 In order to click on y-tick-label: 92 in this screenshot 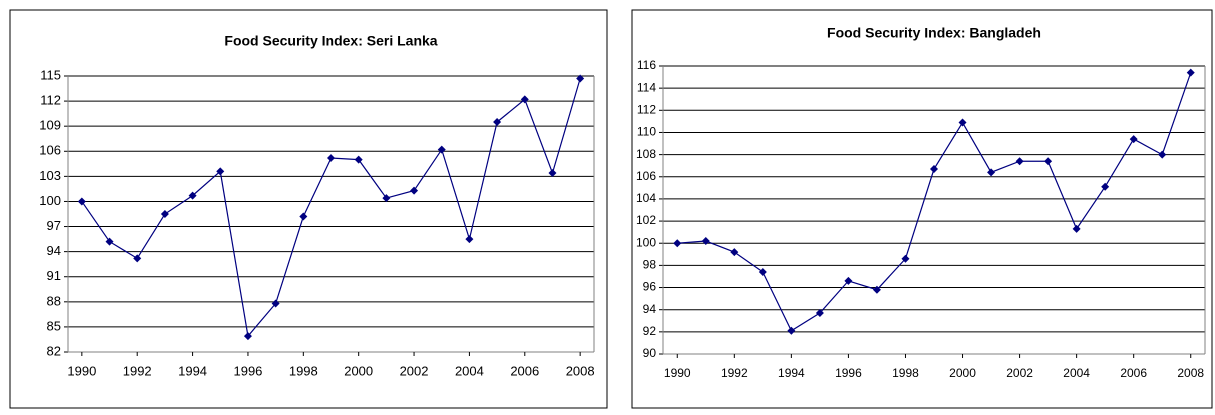, I will do `click(650, 331)`.